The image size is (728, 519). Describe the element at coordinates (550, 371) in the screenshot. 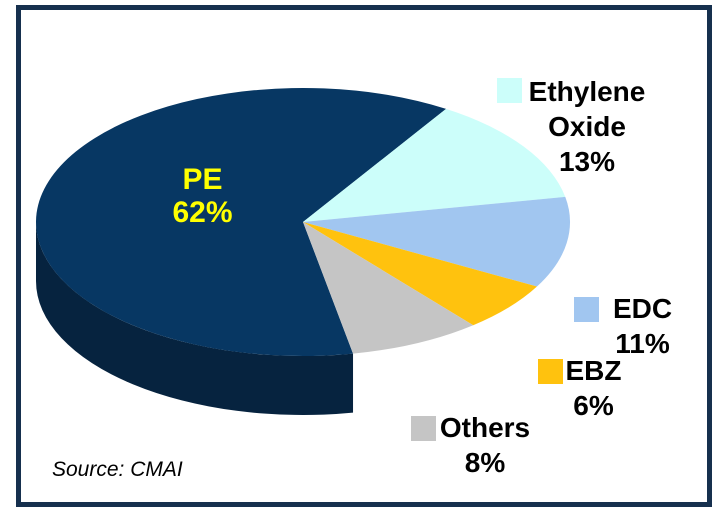

I see `legend-swatch-ebz` at that location.